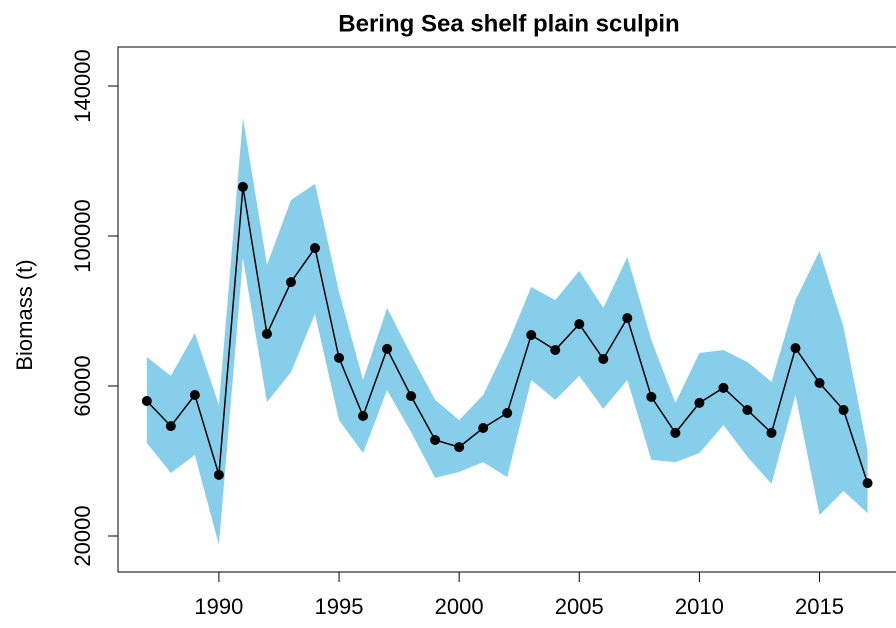  I want to click on x-tick-label: 1990, so click(218, 606).